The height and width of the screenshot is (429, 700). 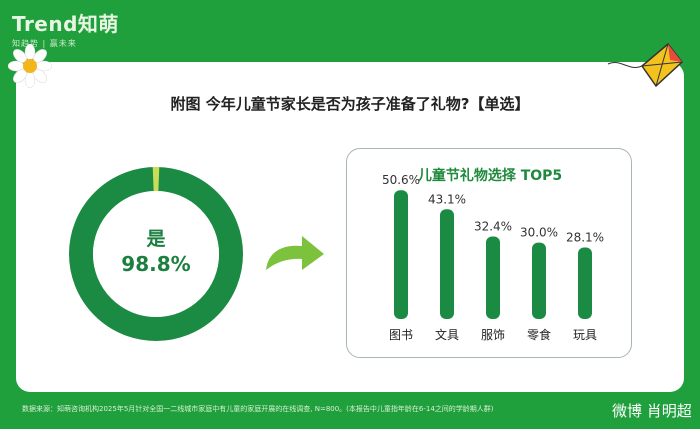 What do you see at coordinates (156, 239) in the screenshot?
I see `donut-label-yes: 是` at bounding box center [156, 239].